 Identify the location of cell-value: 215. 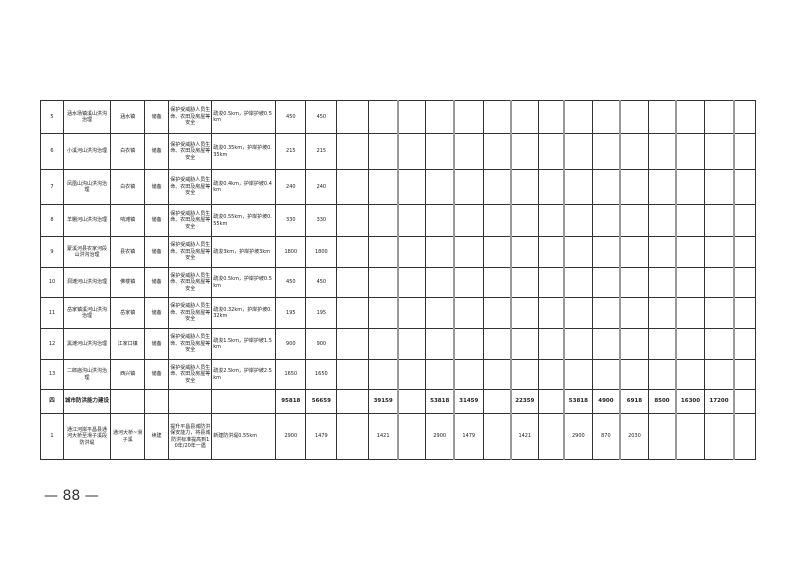
(321, 151).